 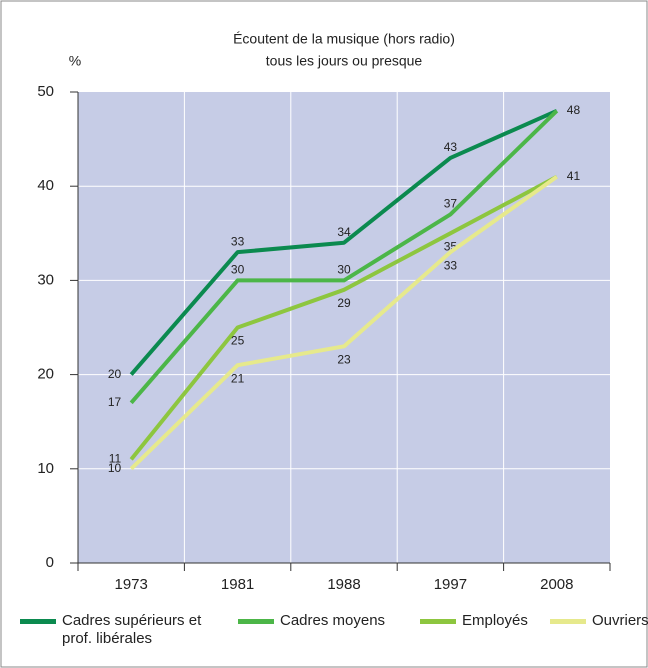 I want to click on data-label: 43, so click(x=451, y=147).